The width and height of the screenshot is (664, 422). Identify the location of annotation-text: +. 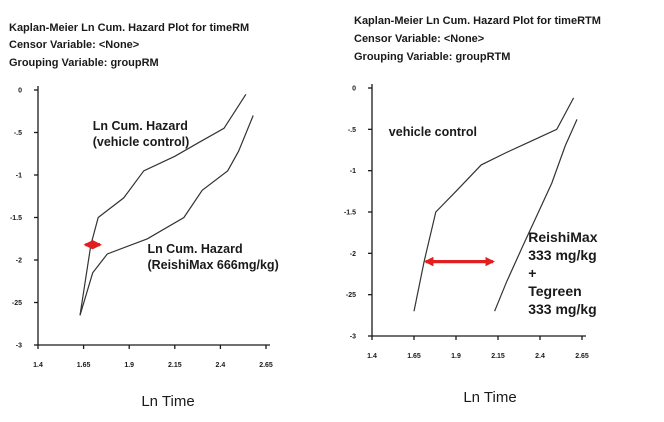
(532, 273).